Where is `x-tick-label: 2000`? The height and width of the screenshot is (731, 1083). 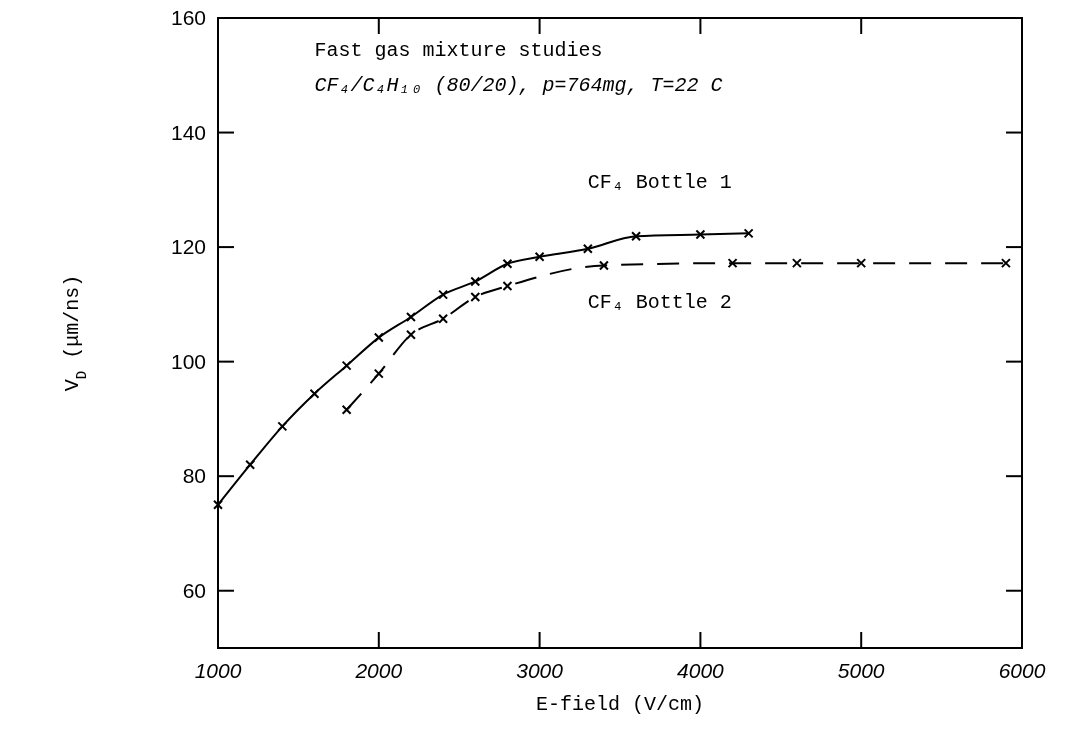
x-tick-label: 2000 is located at coordinates (378, 670).